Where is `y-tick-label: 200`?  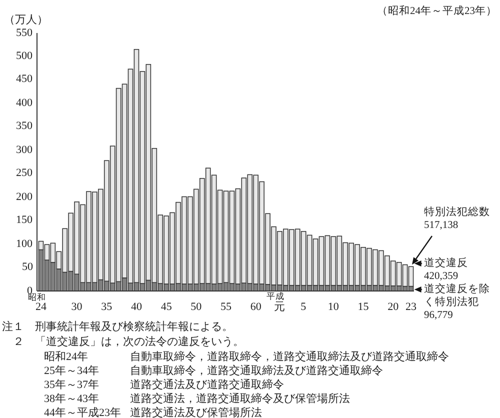
y-tick-label: 200 is located at coordinates (24, 196).